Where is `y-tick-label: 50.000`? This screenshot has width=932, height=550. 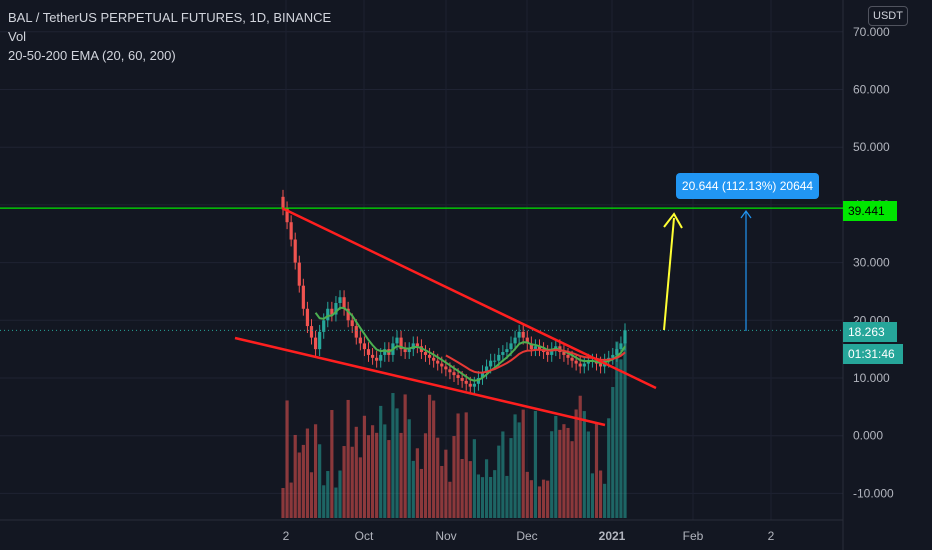 y-tick-label: 50.000 is located at coordinates (871, 147).